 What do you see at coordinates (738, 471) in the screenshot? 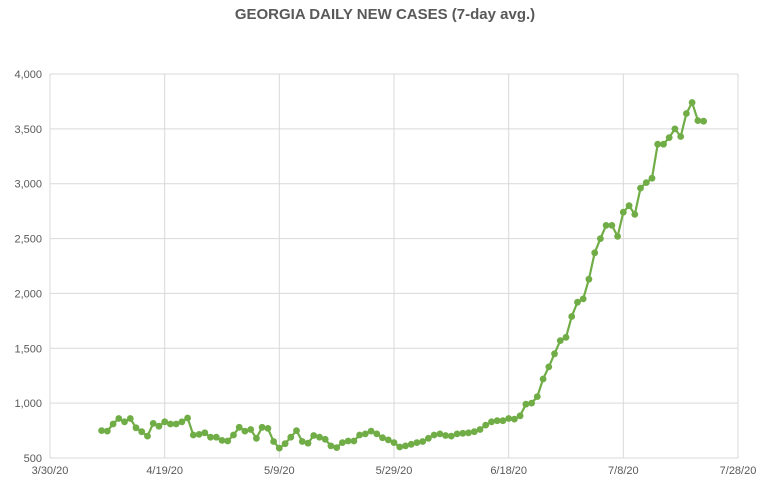
I see `x-tick-label: 7/28/20` at bounding box center [738, 471].